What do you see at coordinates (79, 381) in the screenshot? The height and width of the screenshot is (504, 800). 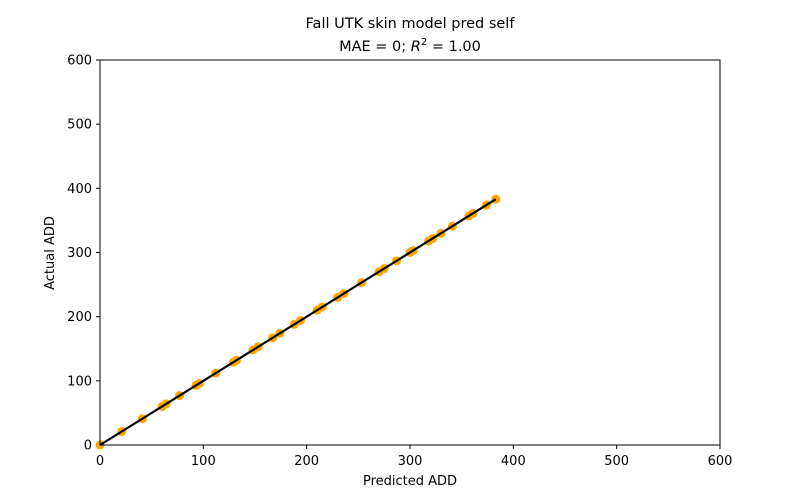 I see `y-tick-label: 100` at bounding box center [79, 381].